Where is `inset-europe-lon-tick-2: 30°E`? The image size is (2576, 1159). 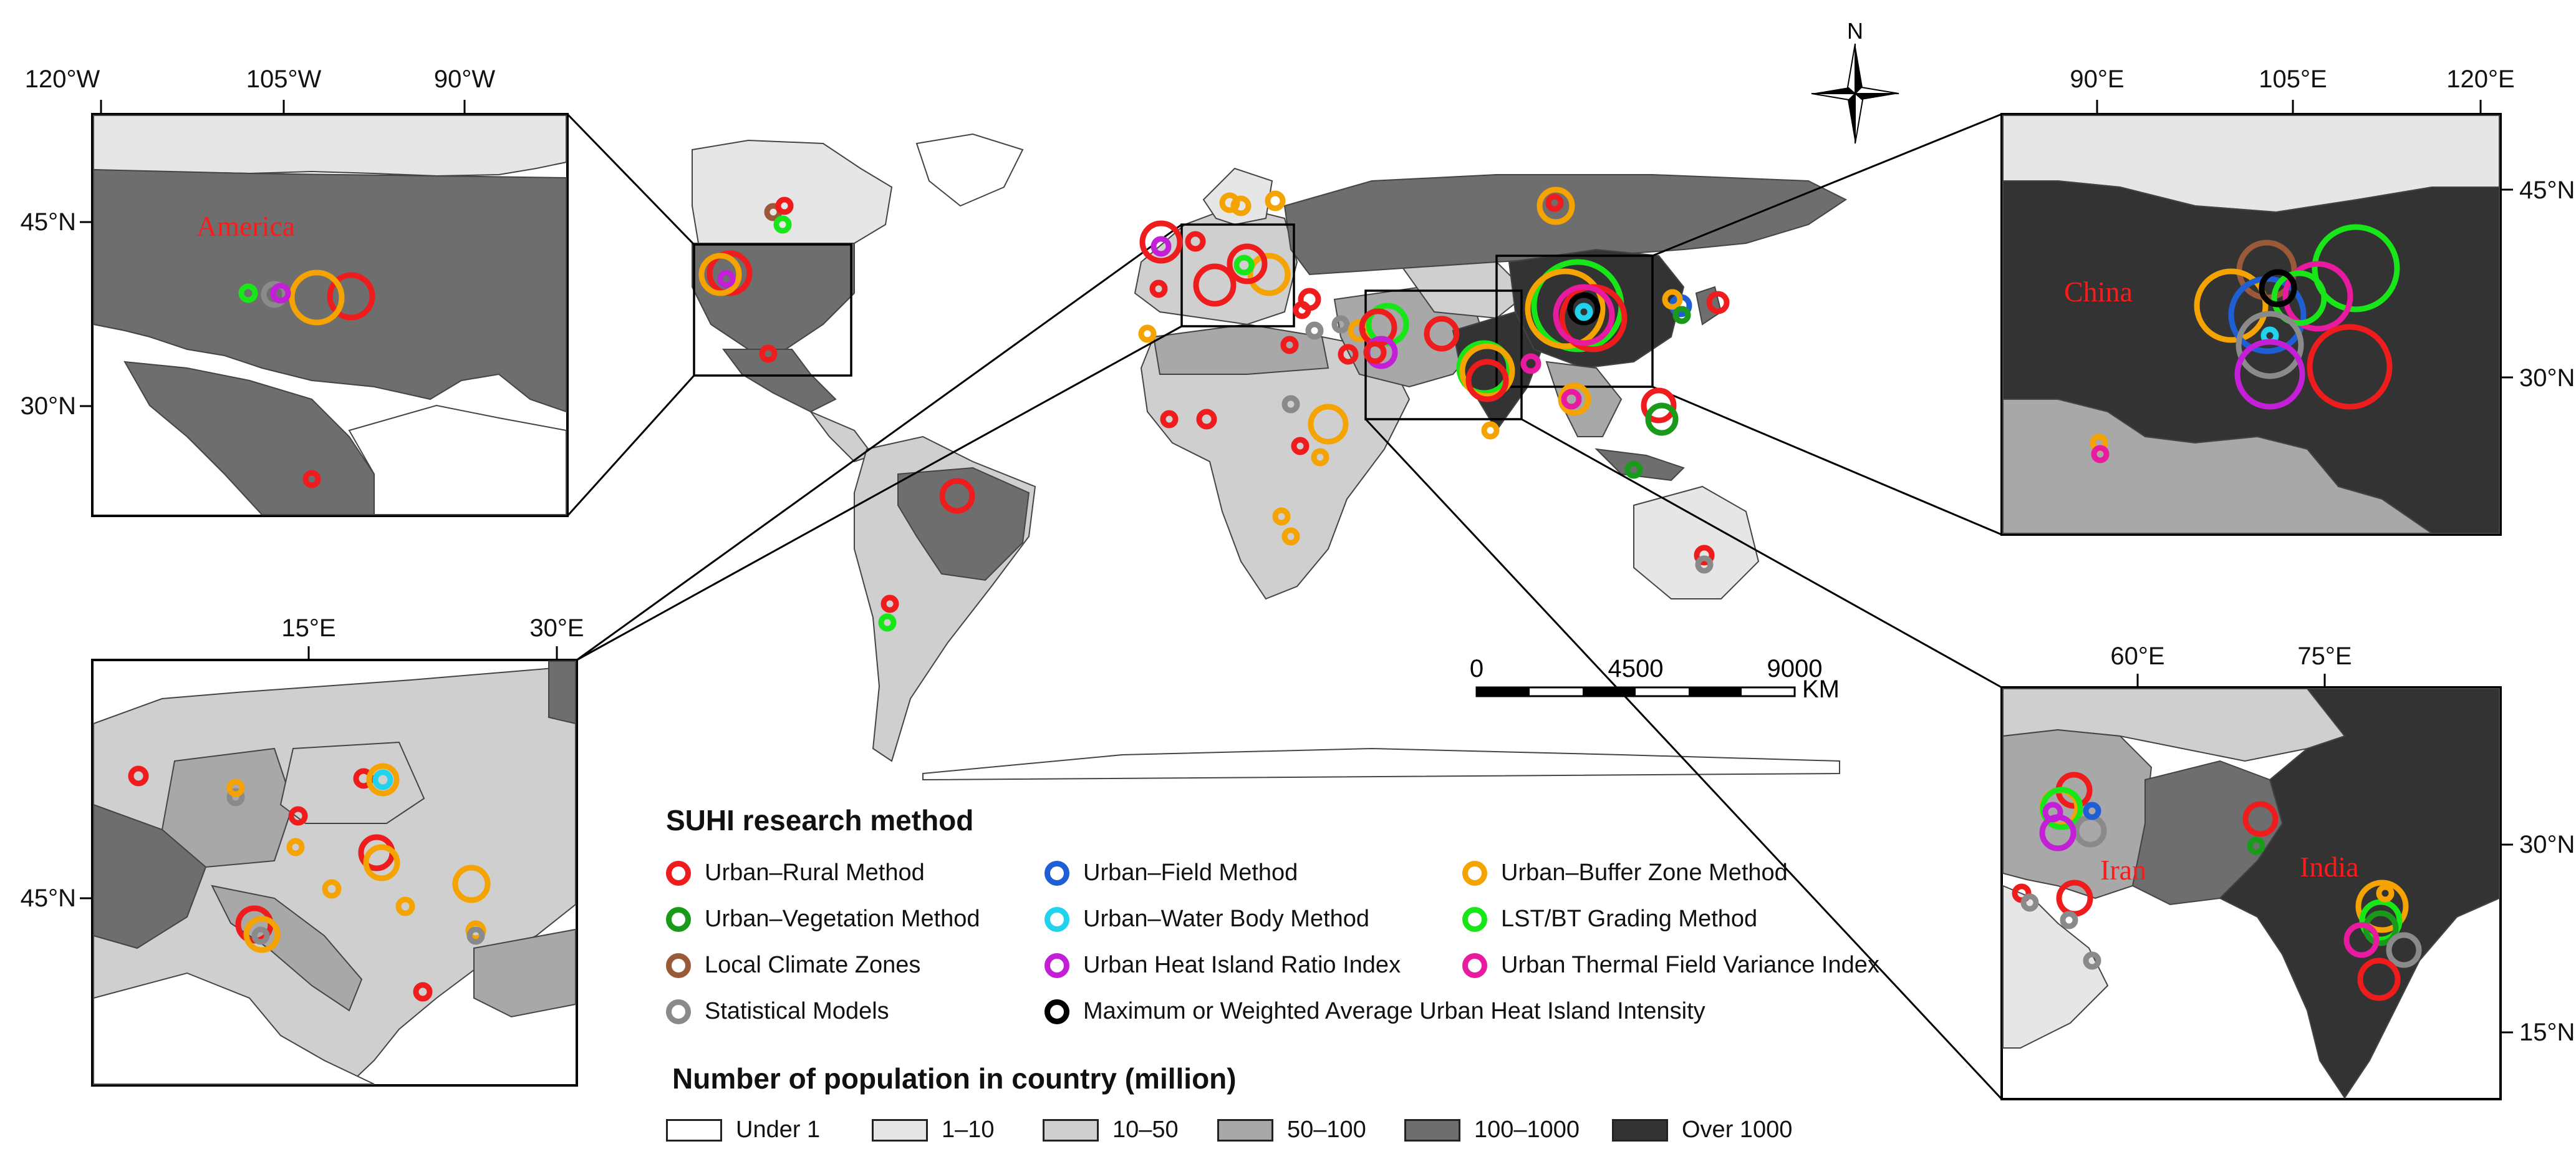
inset-europe-lon-tick-2: 30°E is located at coordinates (556, 628).